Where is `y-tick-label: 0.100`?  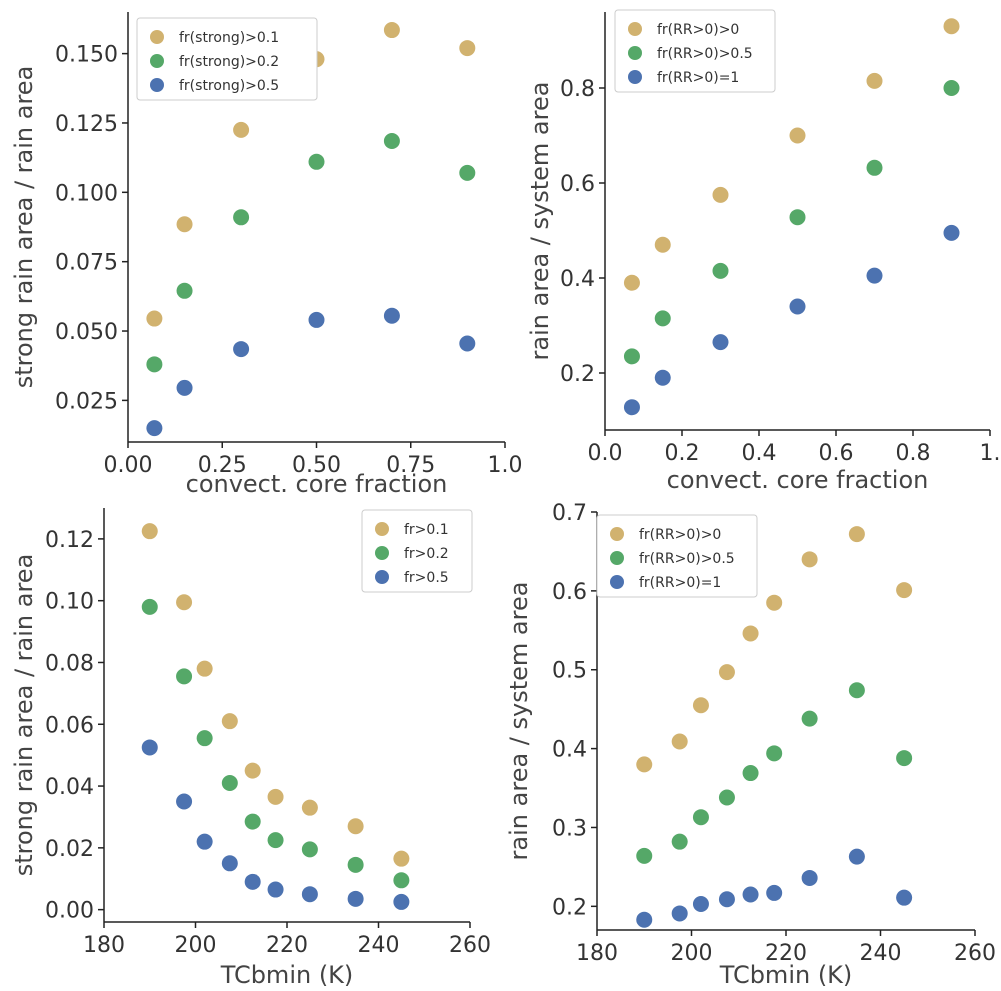
y-tick-label: 0.100 is located at coordinates (86, 193).